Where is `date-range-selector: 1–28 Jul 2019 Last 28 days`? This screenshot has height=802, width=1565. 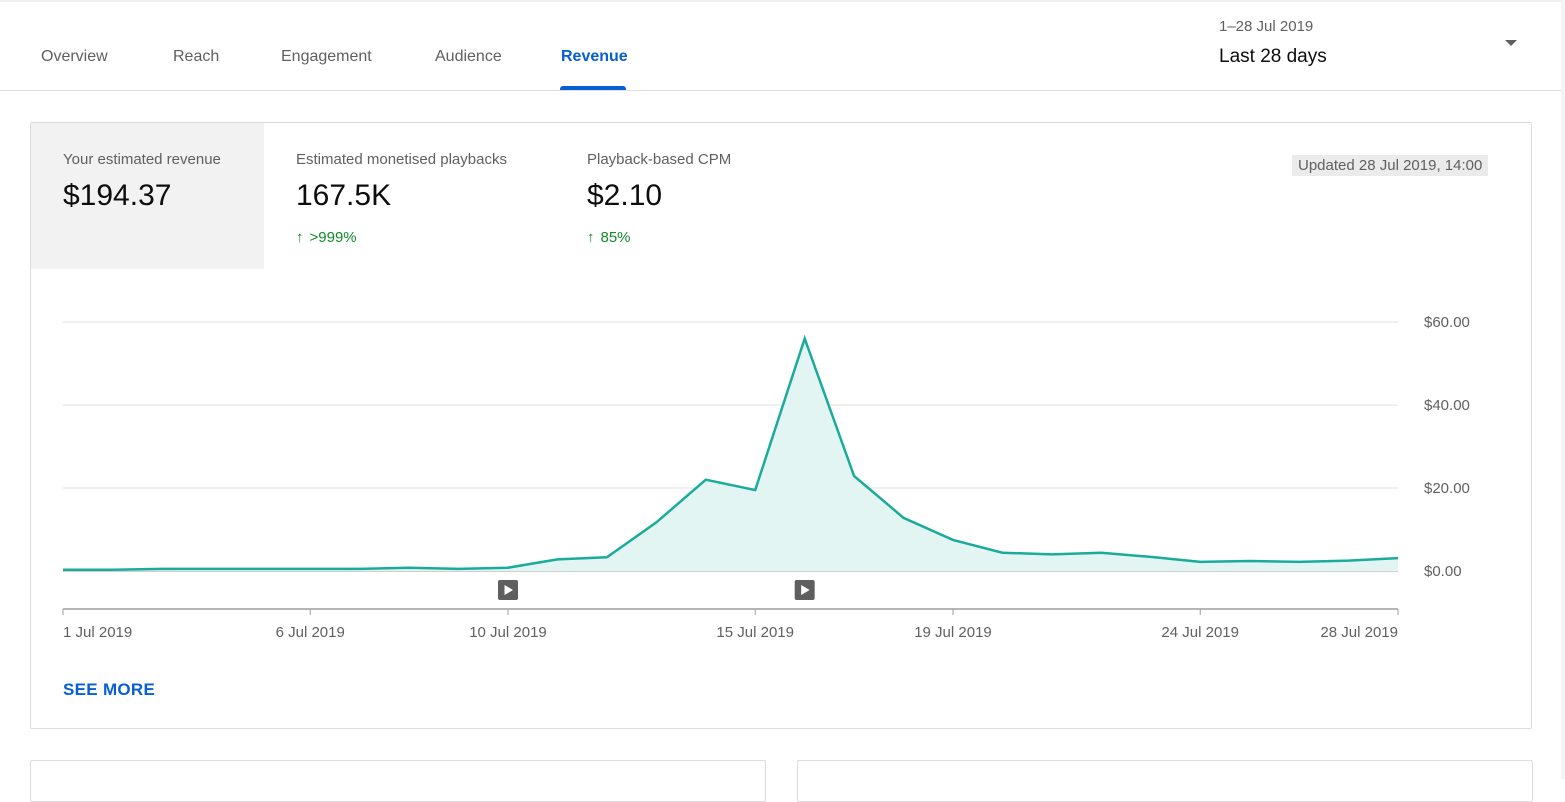 date-range-selector: 1–28 Jul 2019 Last 28 days is located at coordinates (1374, 48).